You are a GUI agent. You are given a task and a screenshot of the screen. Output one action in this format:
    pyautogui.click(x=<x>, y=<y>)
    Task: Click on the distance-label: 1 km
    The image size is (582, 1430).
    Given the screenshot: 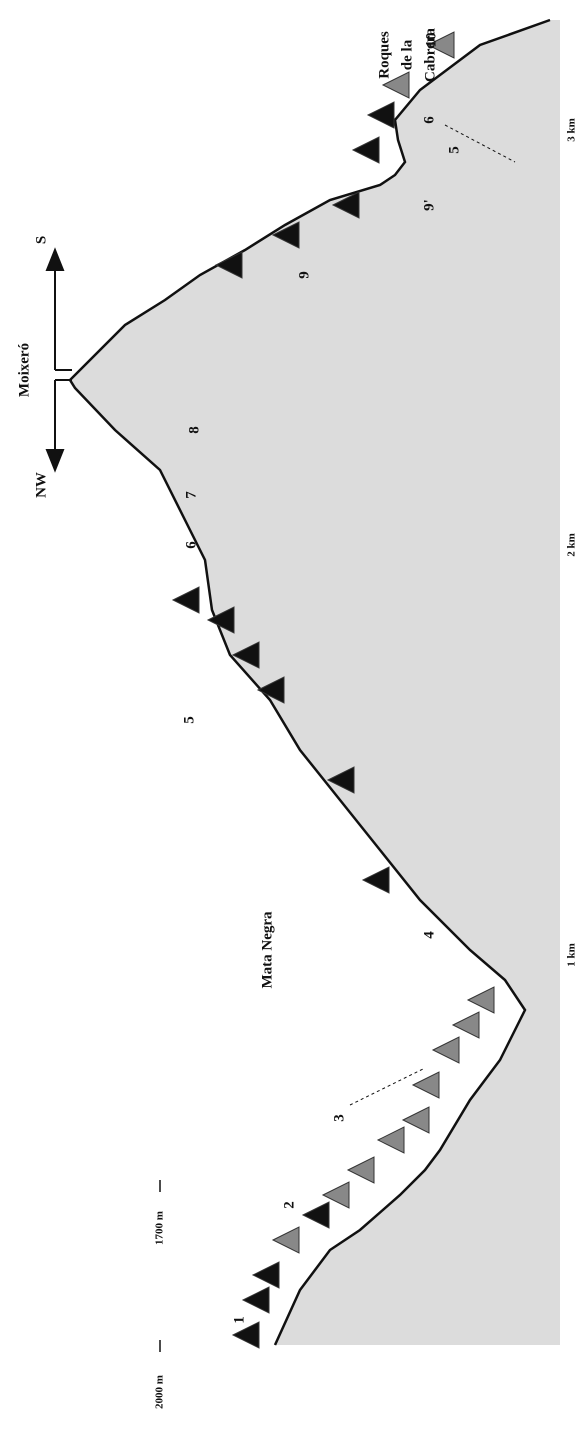 What is the action you would take?
    pyautogui.click(x=572, y=955)
    